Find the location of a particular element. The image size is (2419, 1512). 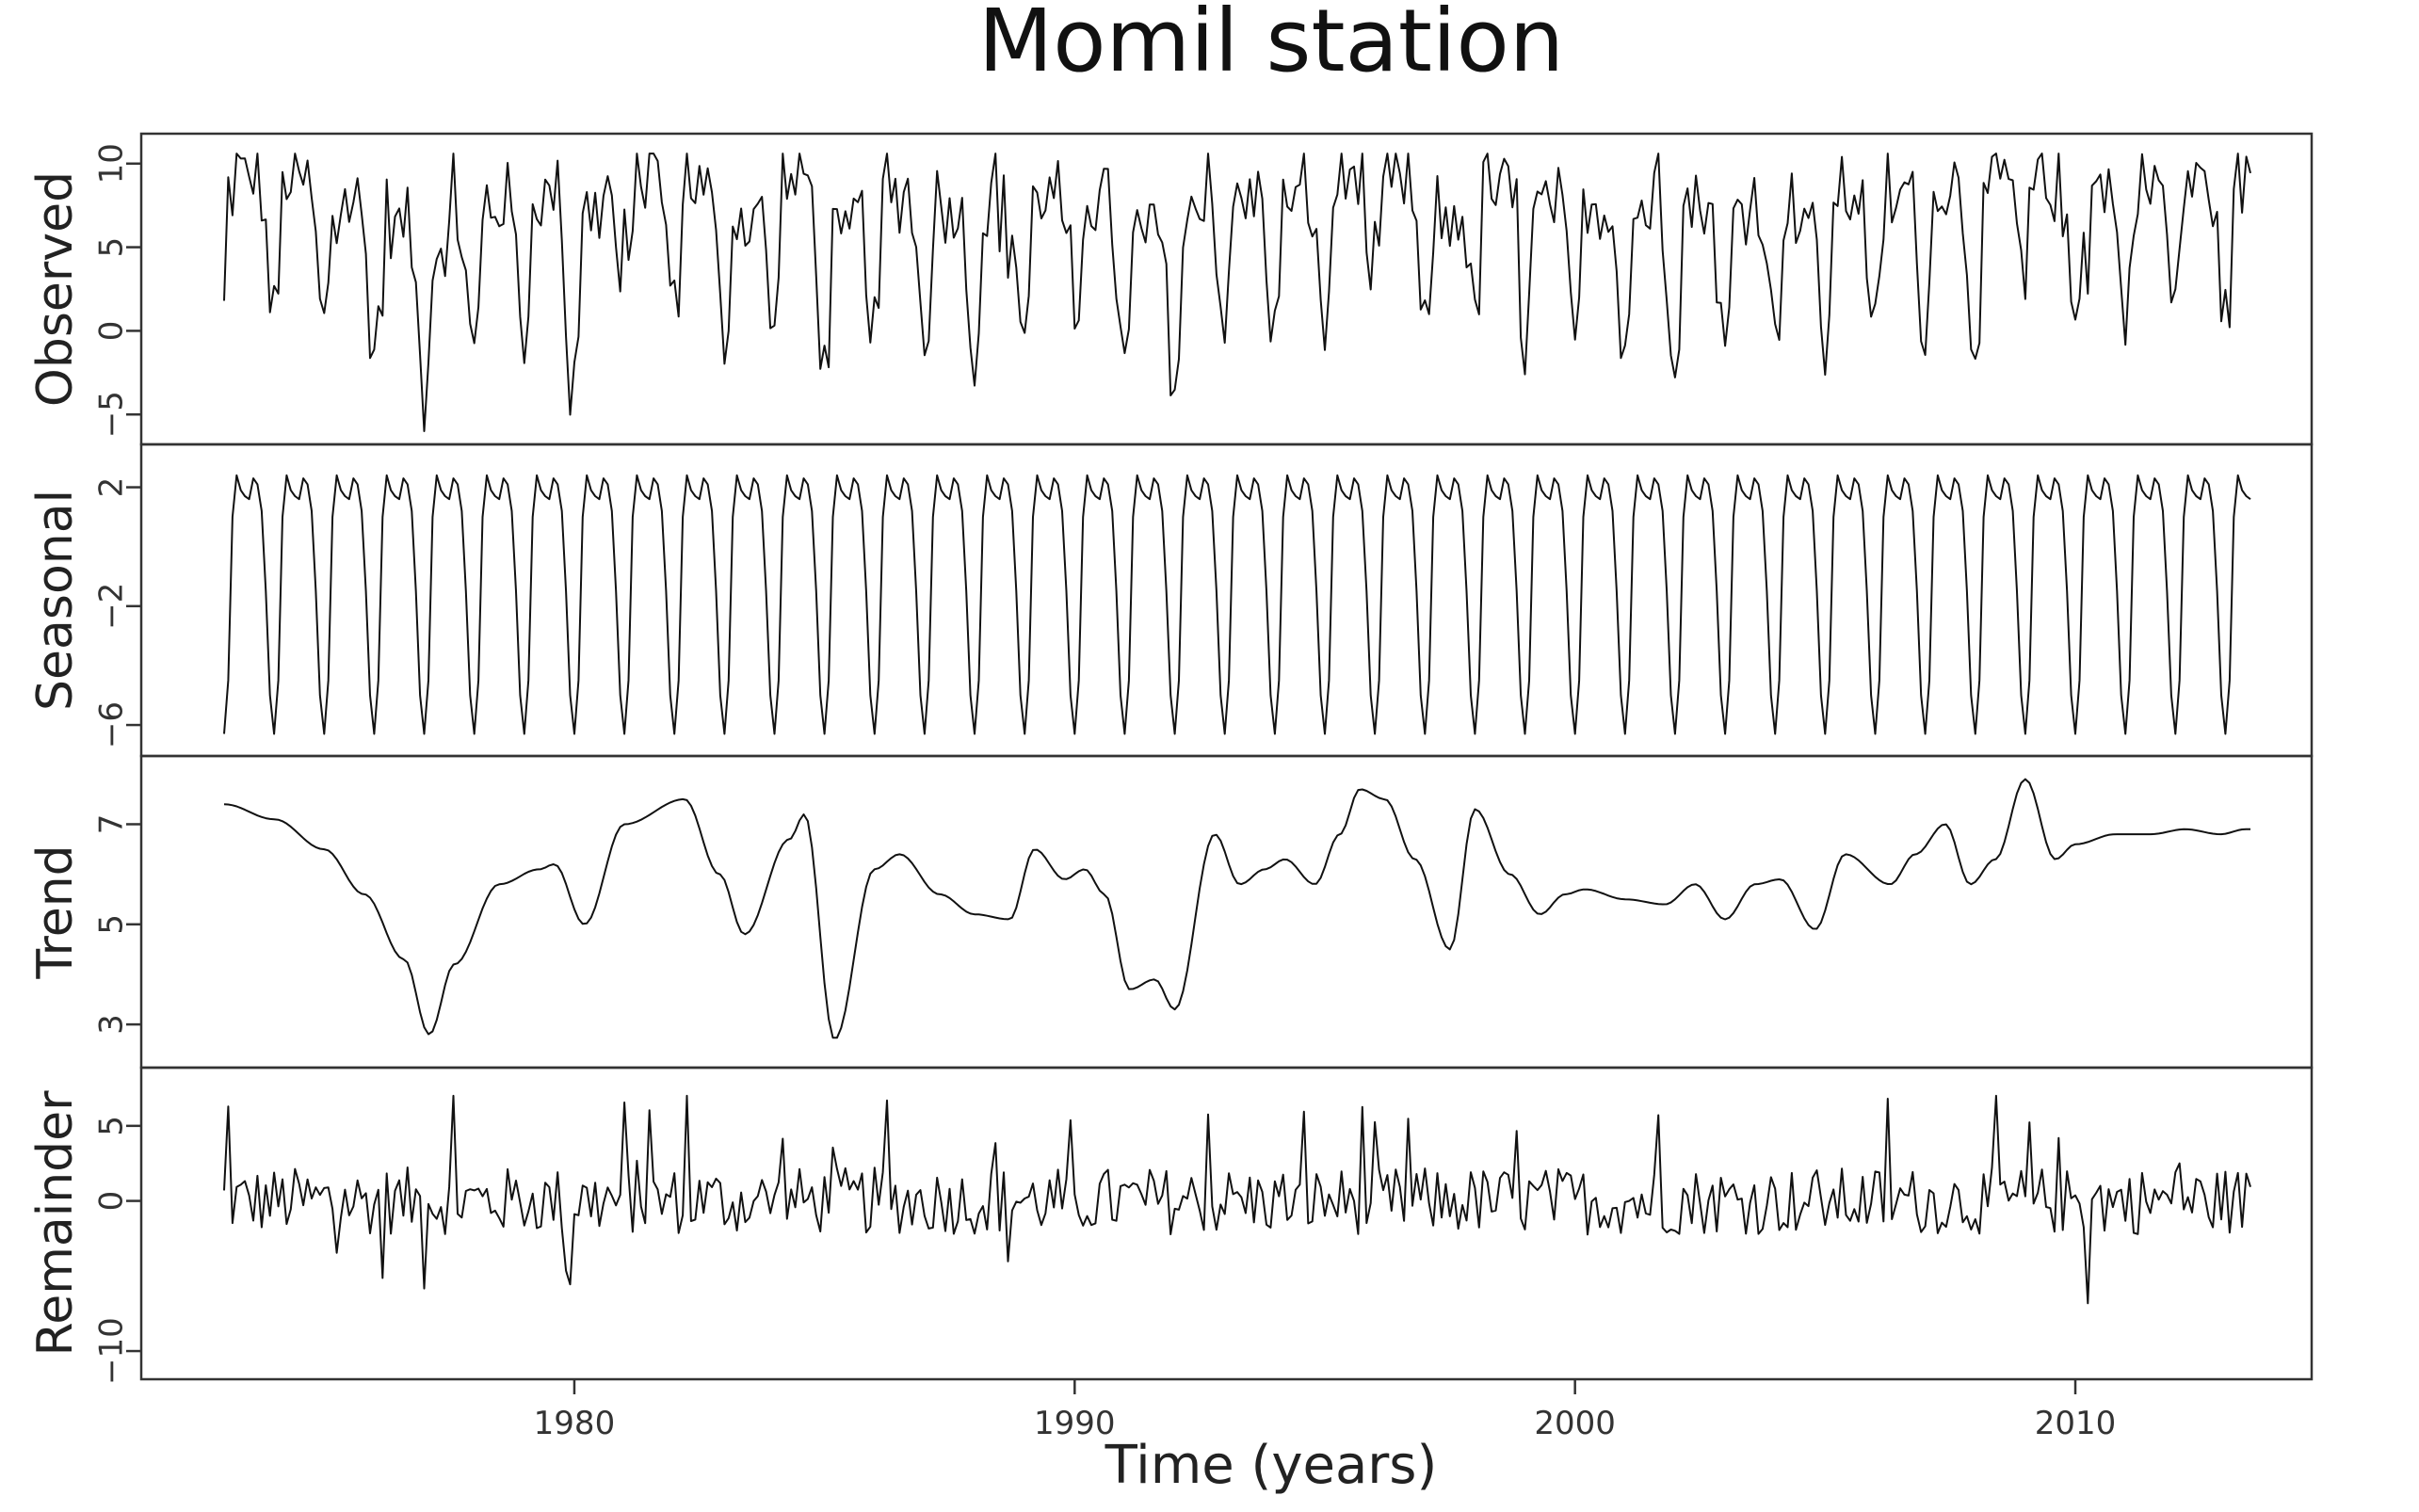

y-tick-label: −6 is located at coordinates (112, 724).